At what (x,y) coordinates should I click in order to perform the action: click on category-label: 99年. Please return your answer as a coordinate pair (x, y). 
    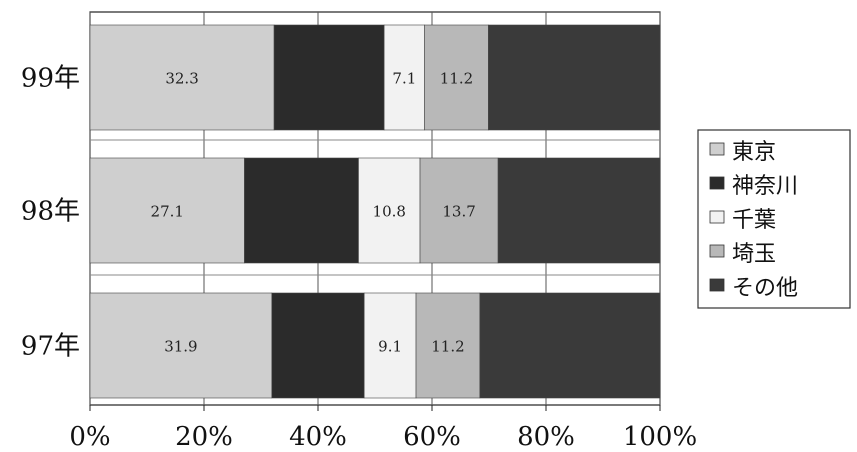
    Looking at the image, I should click on (50, 79).